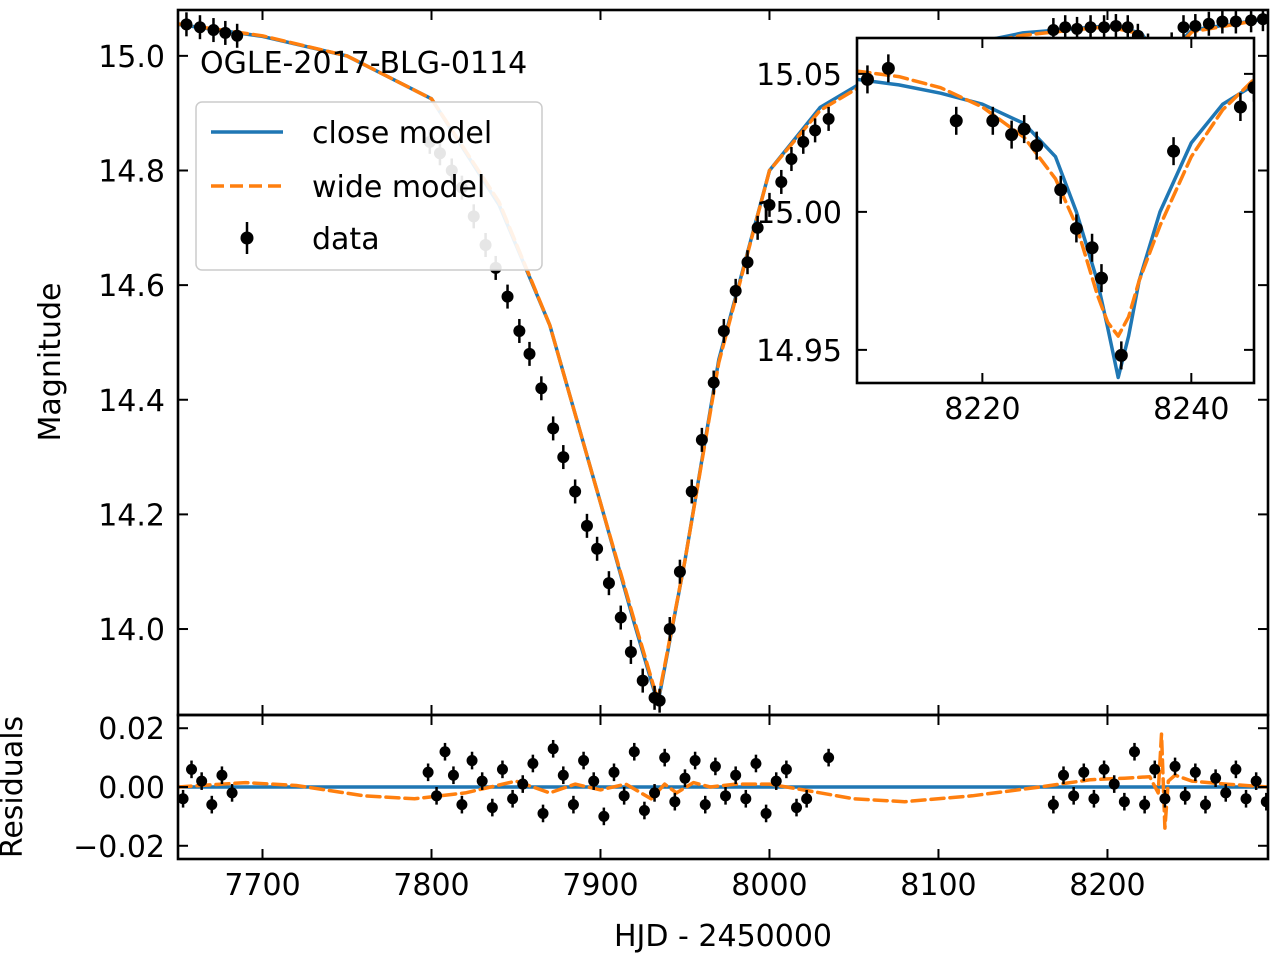 The image size is (1280, 960). I want to click on event-name-annotation: OGLE-2017-BLG-0114, so click(363, 63).